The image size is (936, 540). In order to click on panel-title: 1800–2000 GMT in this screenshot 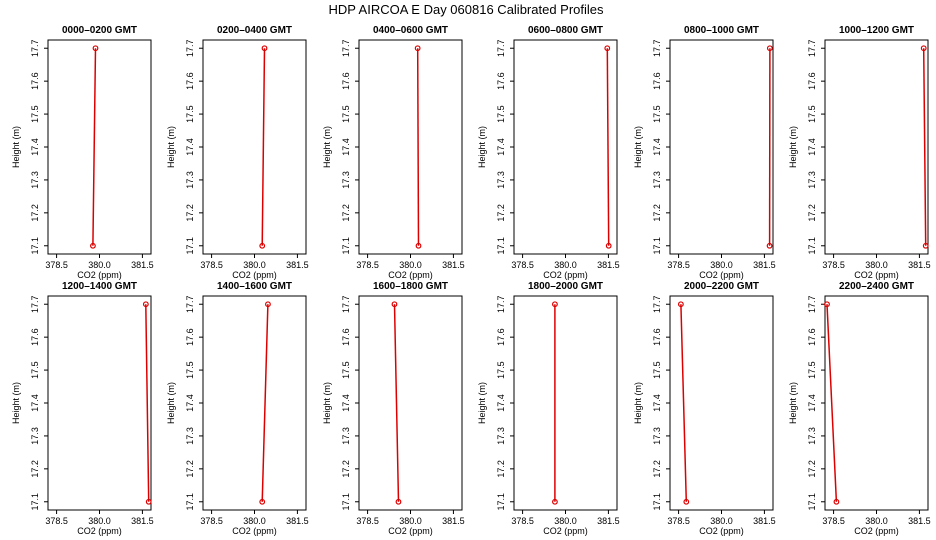, I will do `click(565, 286)`.